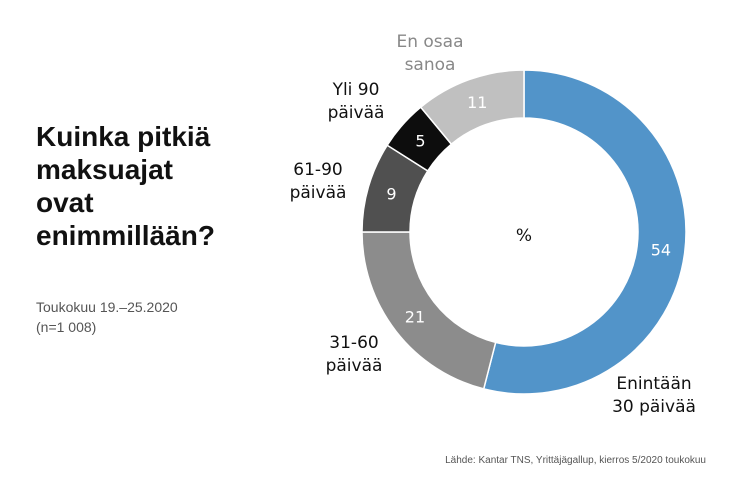 This screenshot has height=493, width=740. Describe the element at coordinates (420, 141) in the screenshot. I see `slice-value-label: 5` at that location.